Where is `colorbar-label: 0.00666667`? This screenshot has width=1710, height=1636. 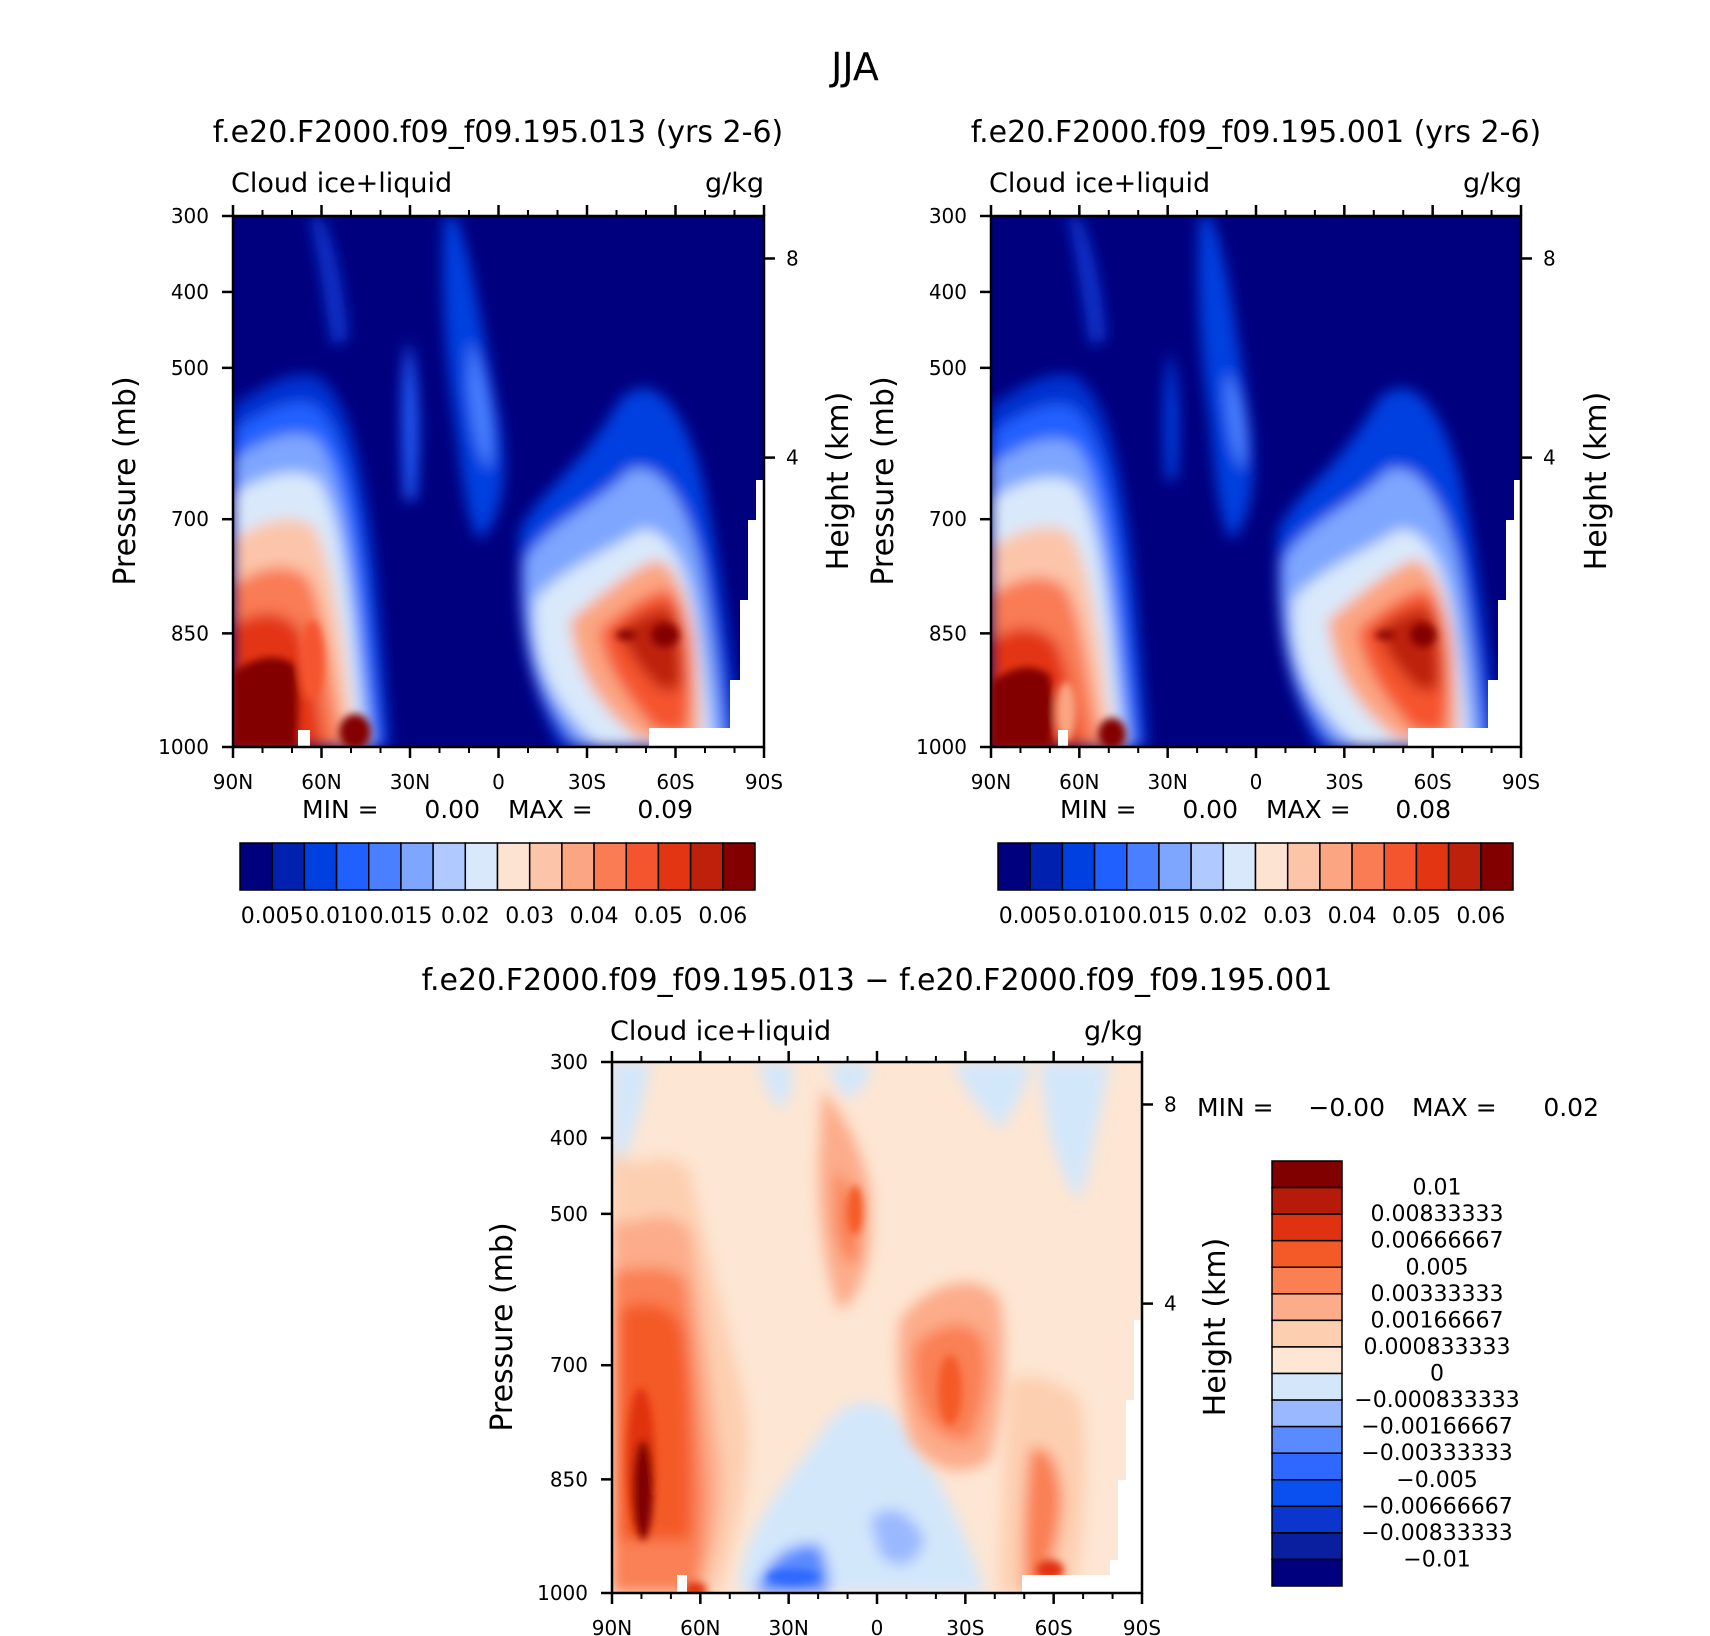
colorbar-label: 0.00666667 is located at coordinates (1437, 1241).